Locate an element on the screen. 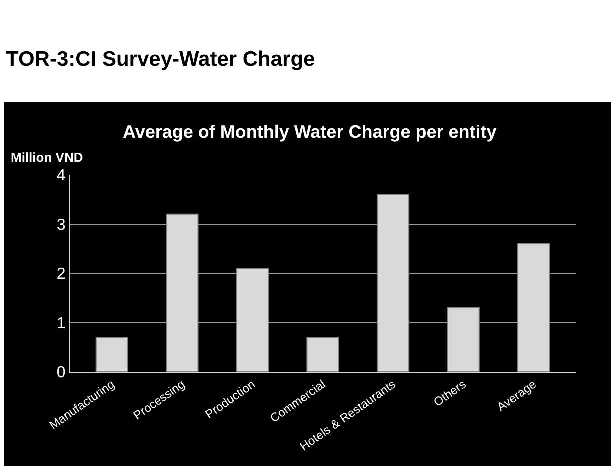 The image size is (616, 466). chart-title: TOR-3:CI Survey-Water Charge is located at coordinates (161, 59).